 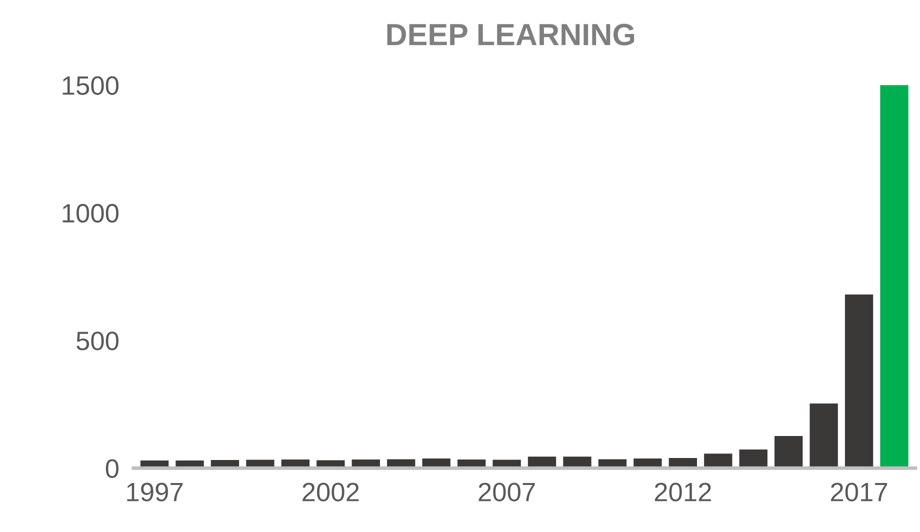 I want to click on y-tick-label: 1500, so click(x=90, y=85).